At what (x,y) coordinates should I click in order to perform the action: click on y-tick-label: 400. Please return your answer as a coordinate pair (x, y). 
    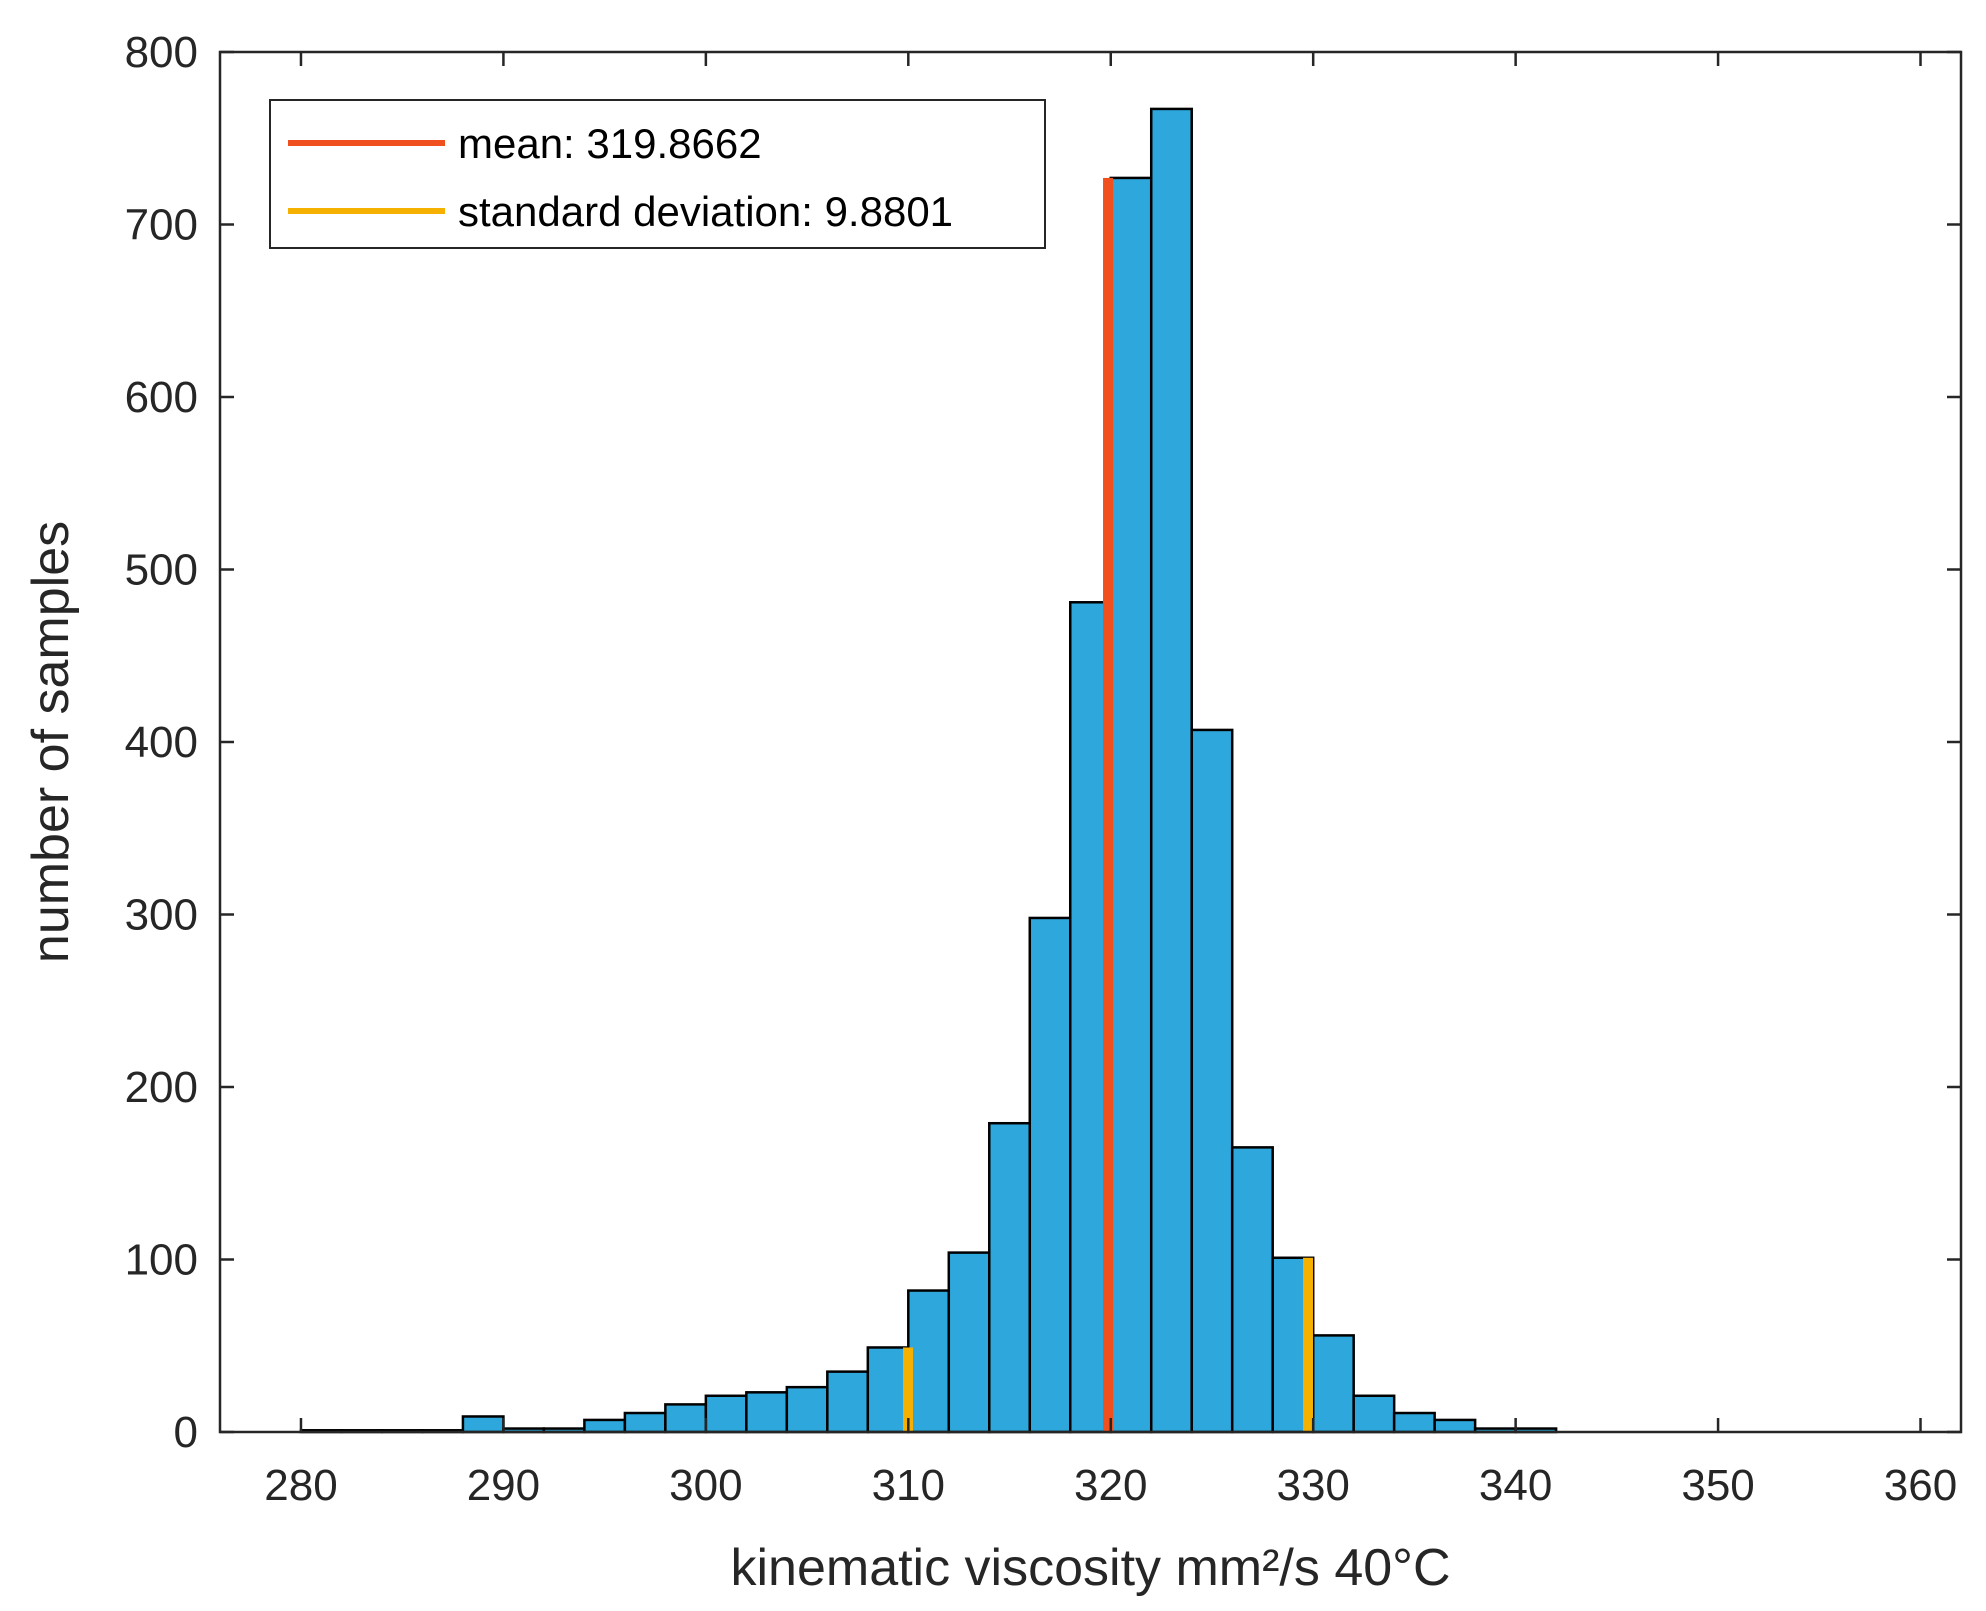
    Looking at the image, I should click on (161, 742).